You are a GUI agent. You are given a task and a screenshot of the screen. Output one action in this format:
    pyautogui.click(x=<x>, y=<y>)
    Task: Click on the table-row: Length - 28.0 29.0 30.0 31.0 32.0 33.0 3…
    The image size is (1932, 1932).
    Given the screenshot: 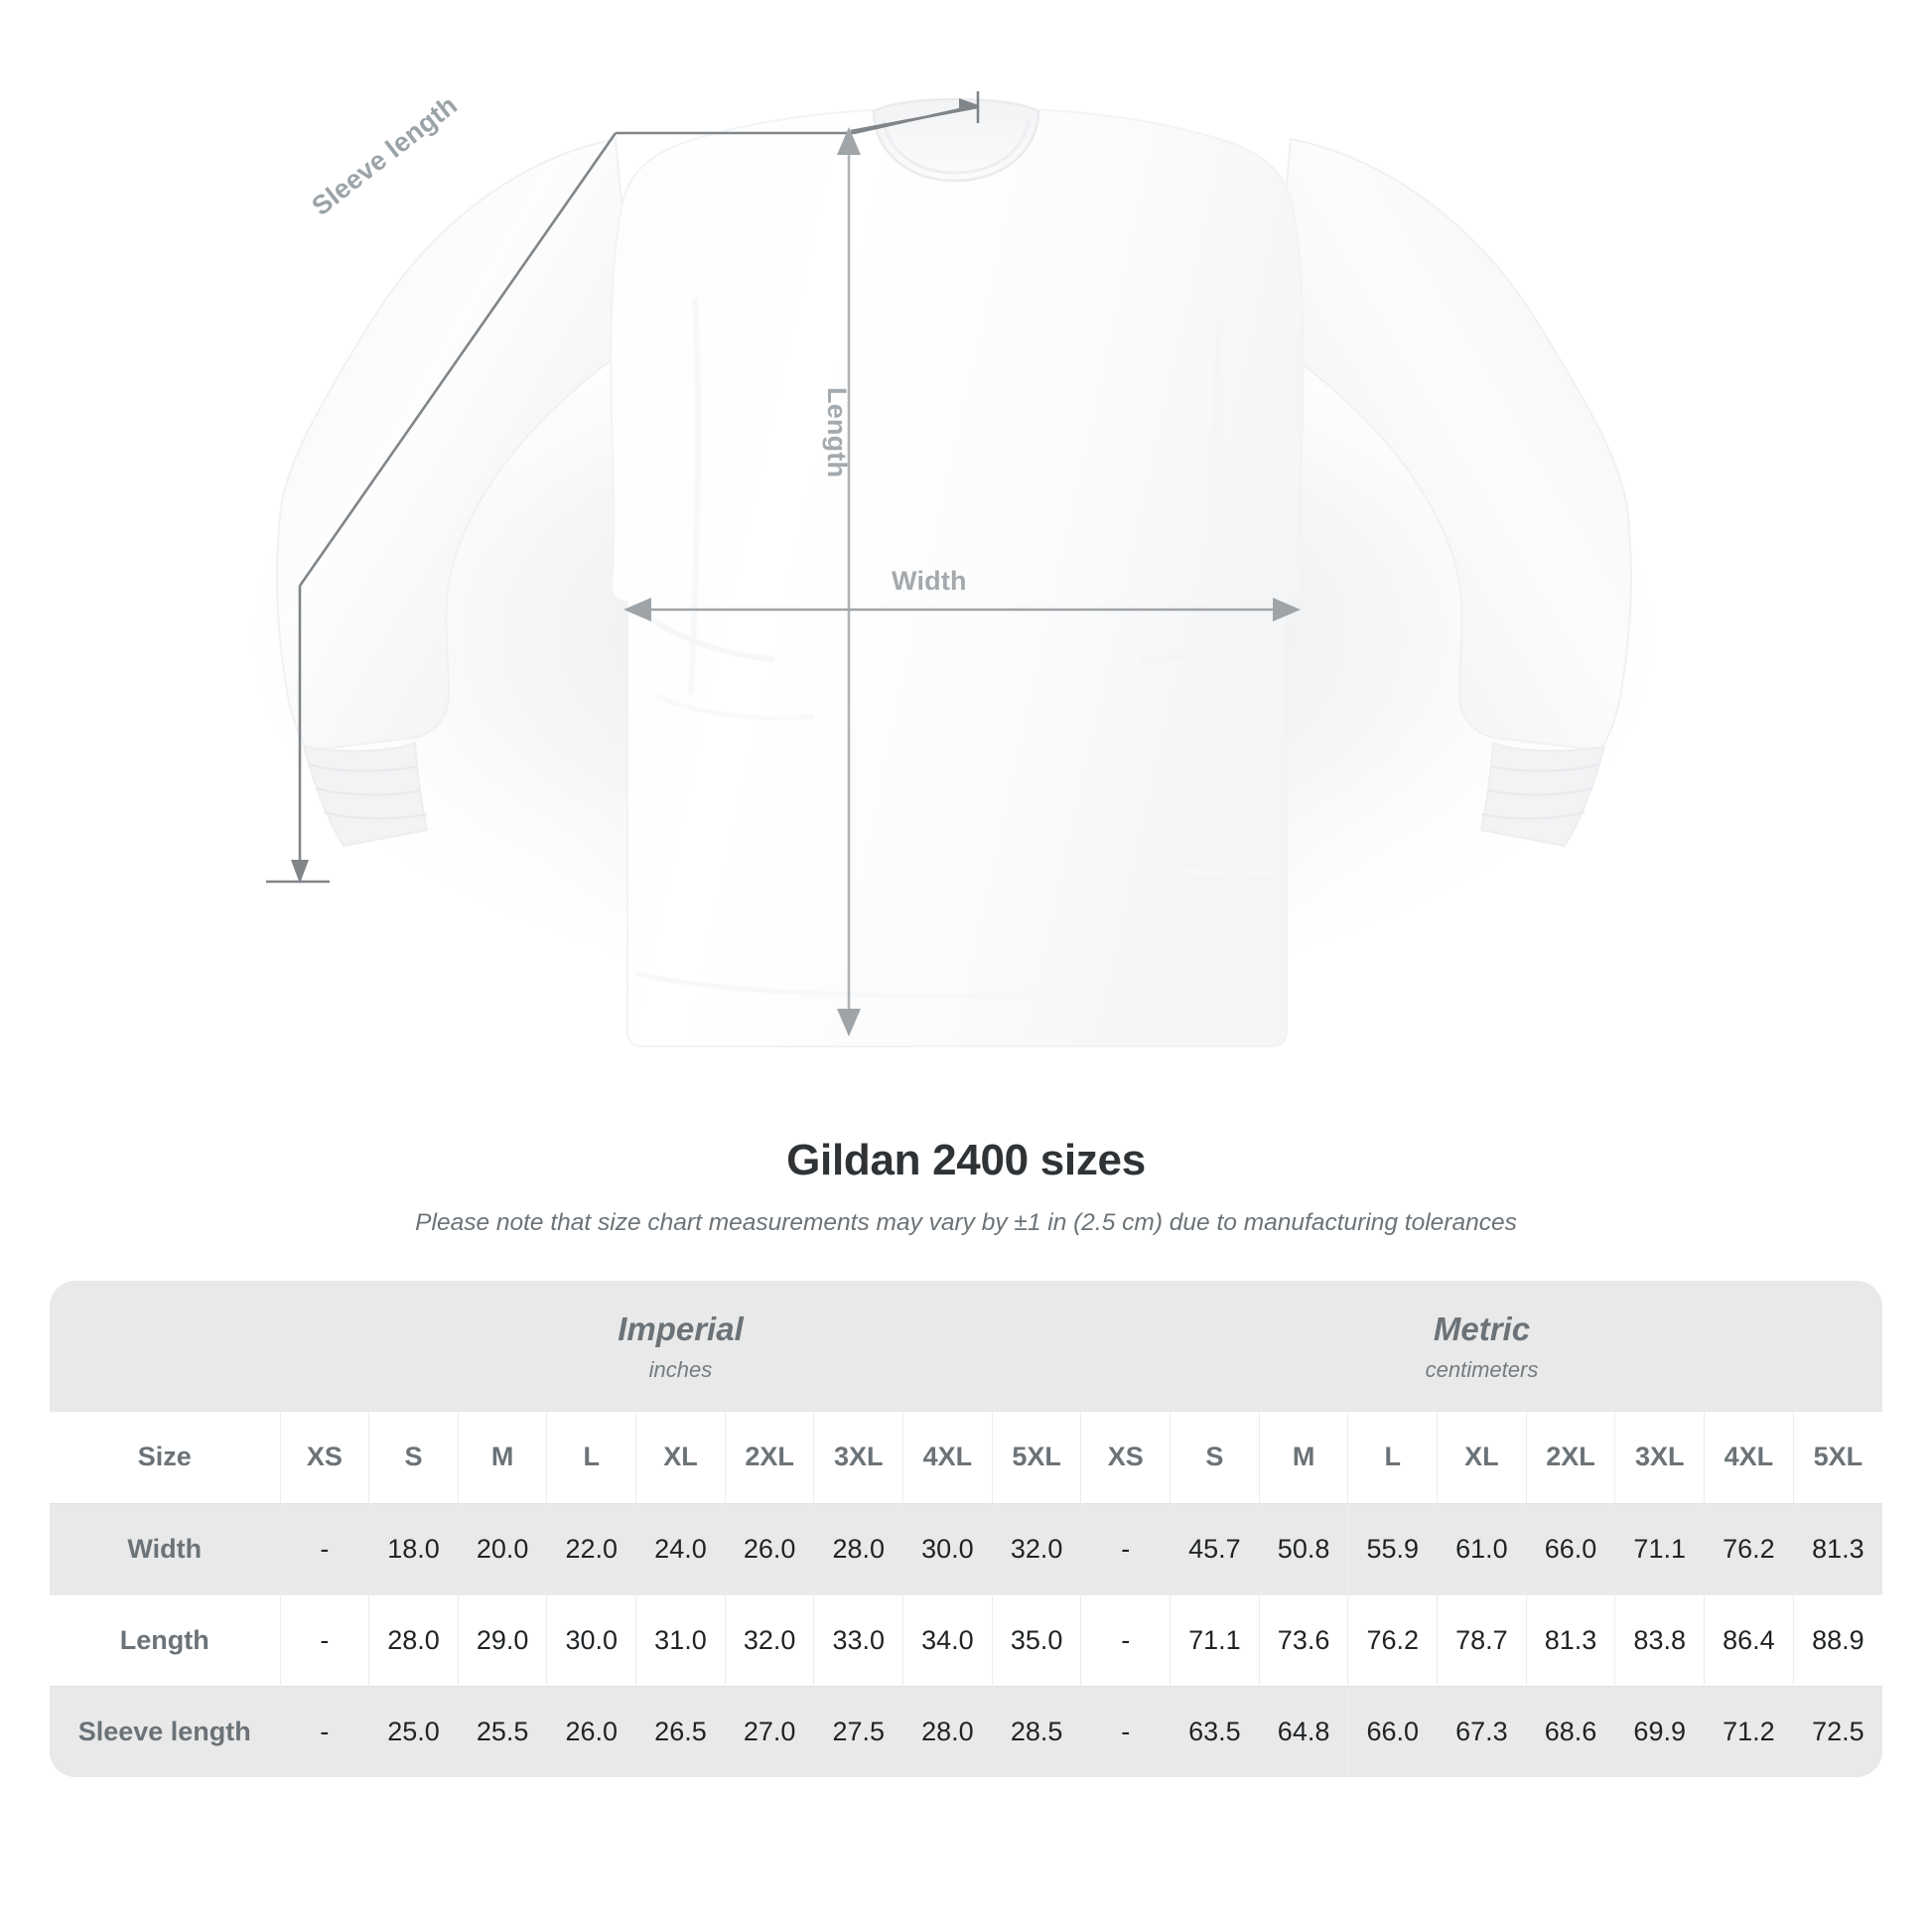 What is the action you would take?
    pyautogui.click(x=966, y=1640)
    